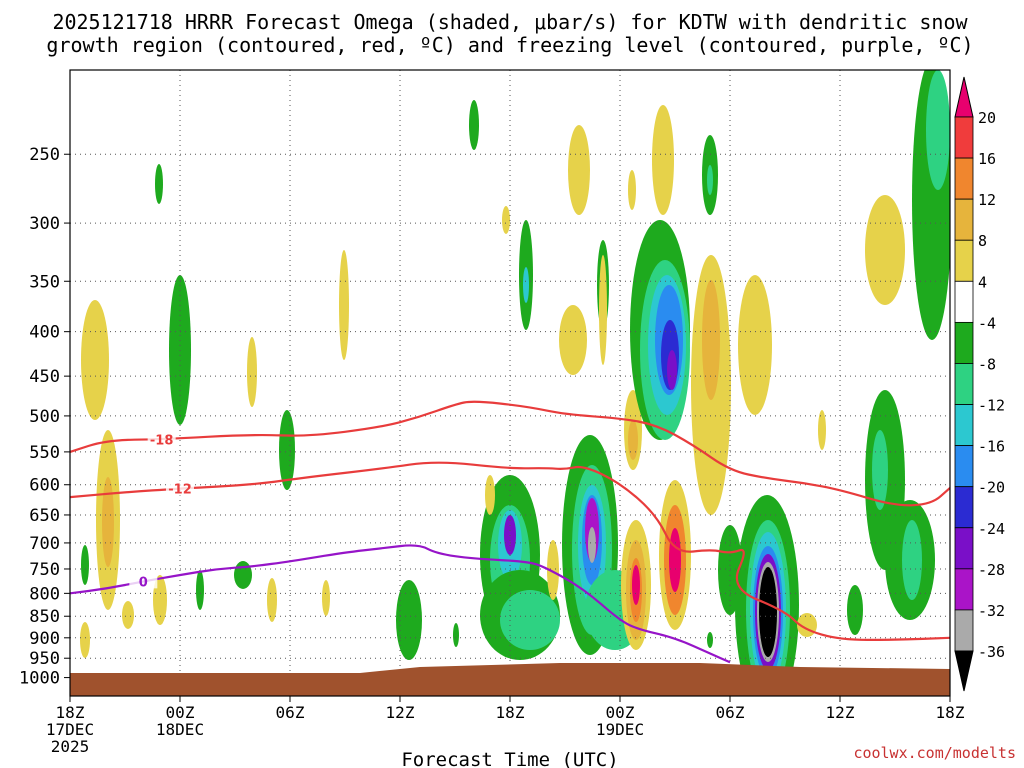 This screenshot has height=768, width=1024. What do you see at coordinates (44, 377) in the screenshot?
I see `y-tick-label: 450` at bounding box center [44, 377].